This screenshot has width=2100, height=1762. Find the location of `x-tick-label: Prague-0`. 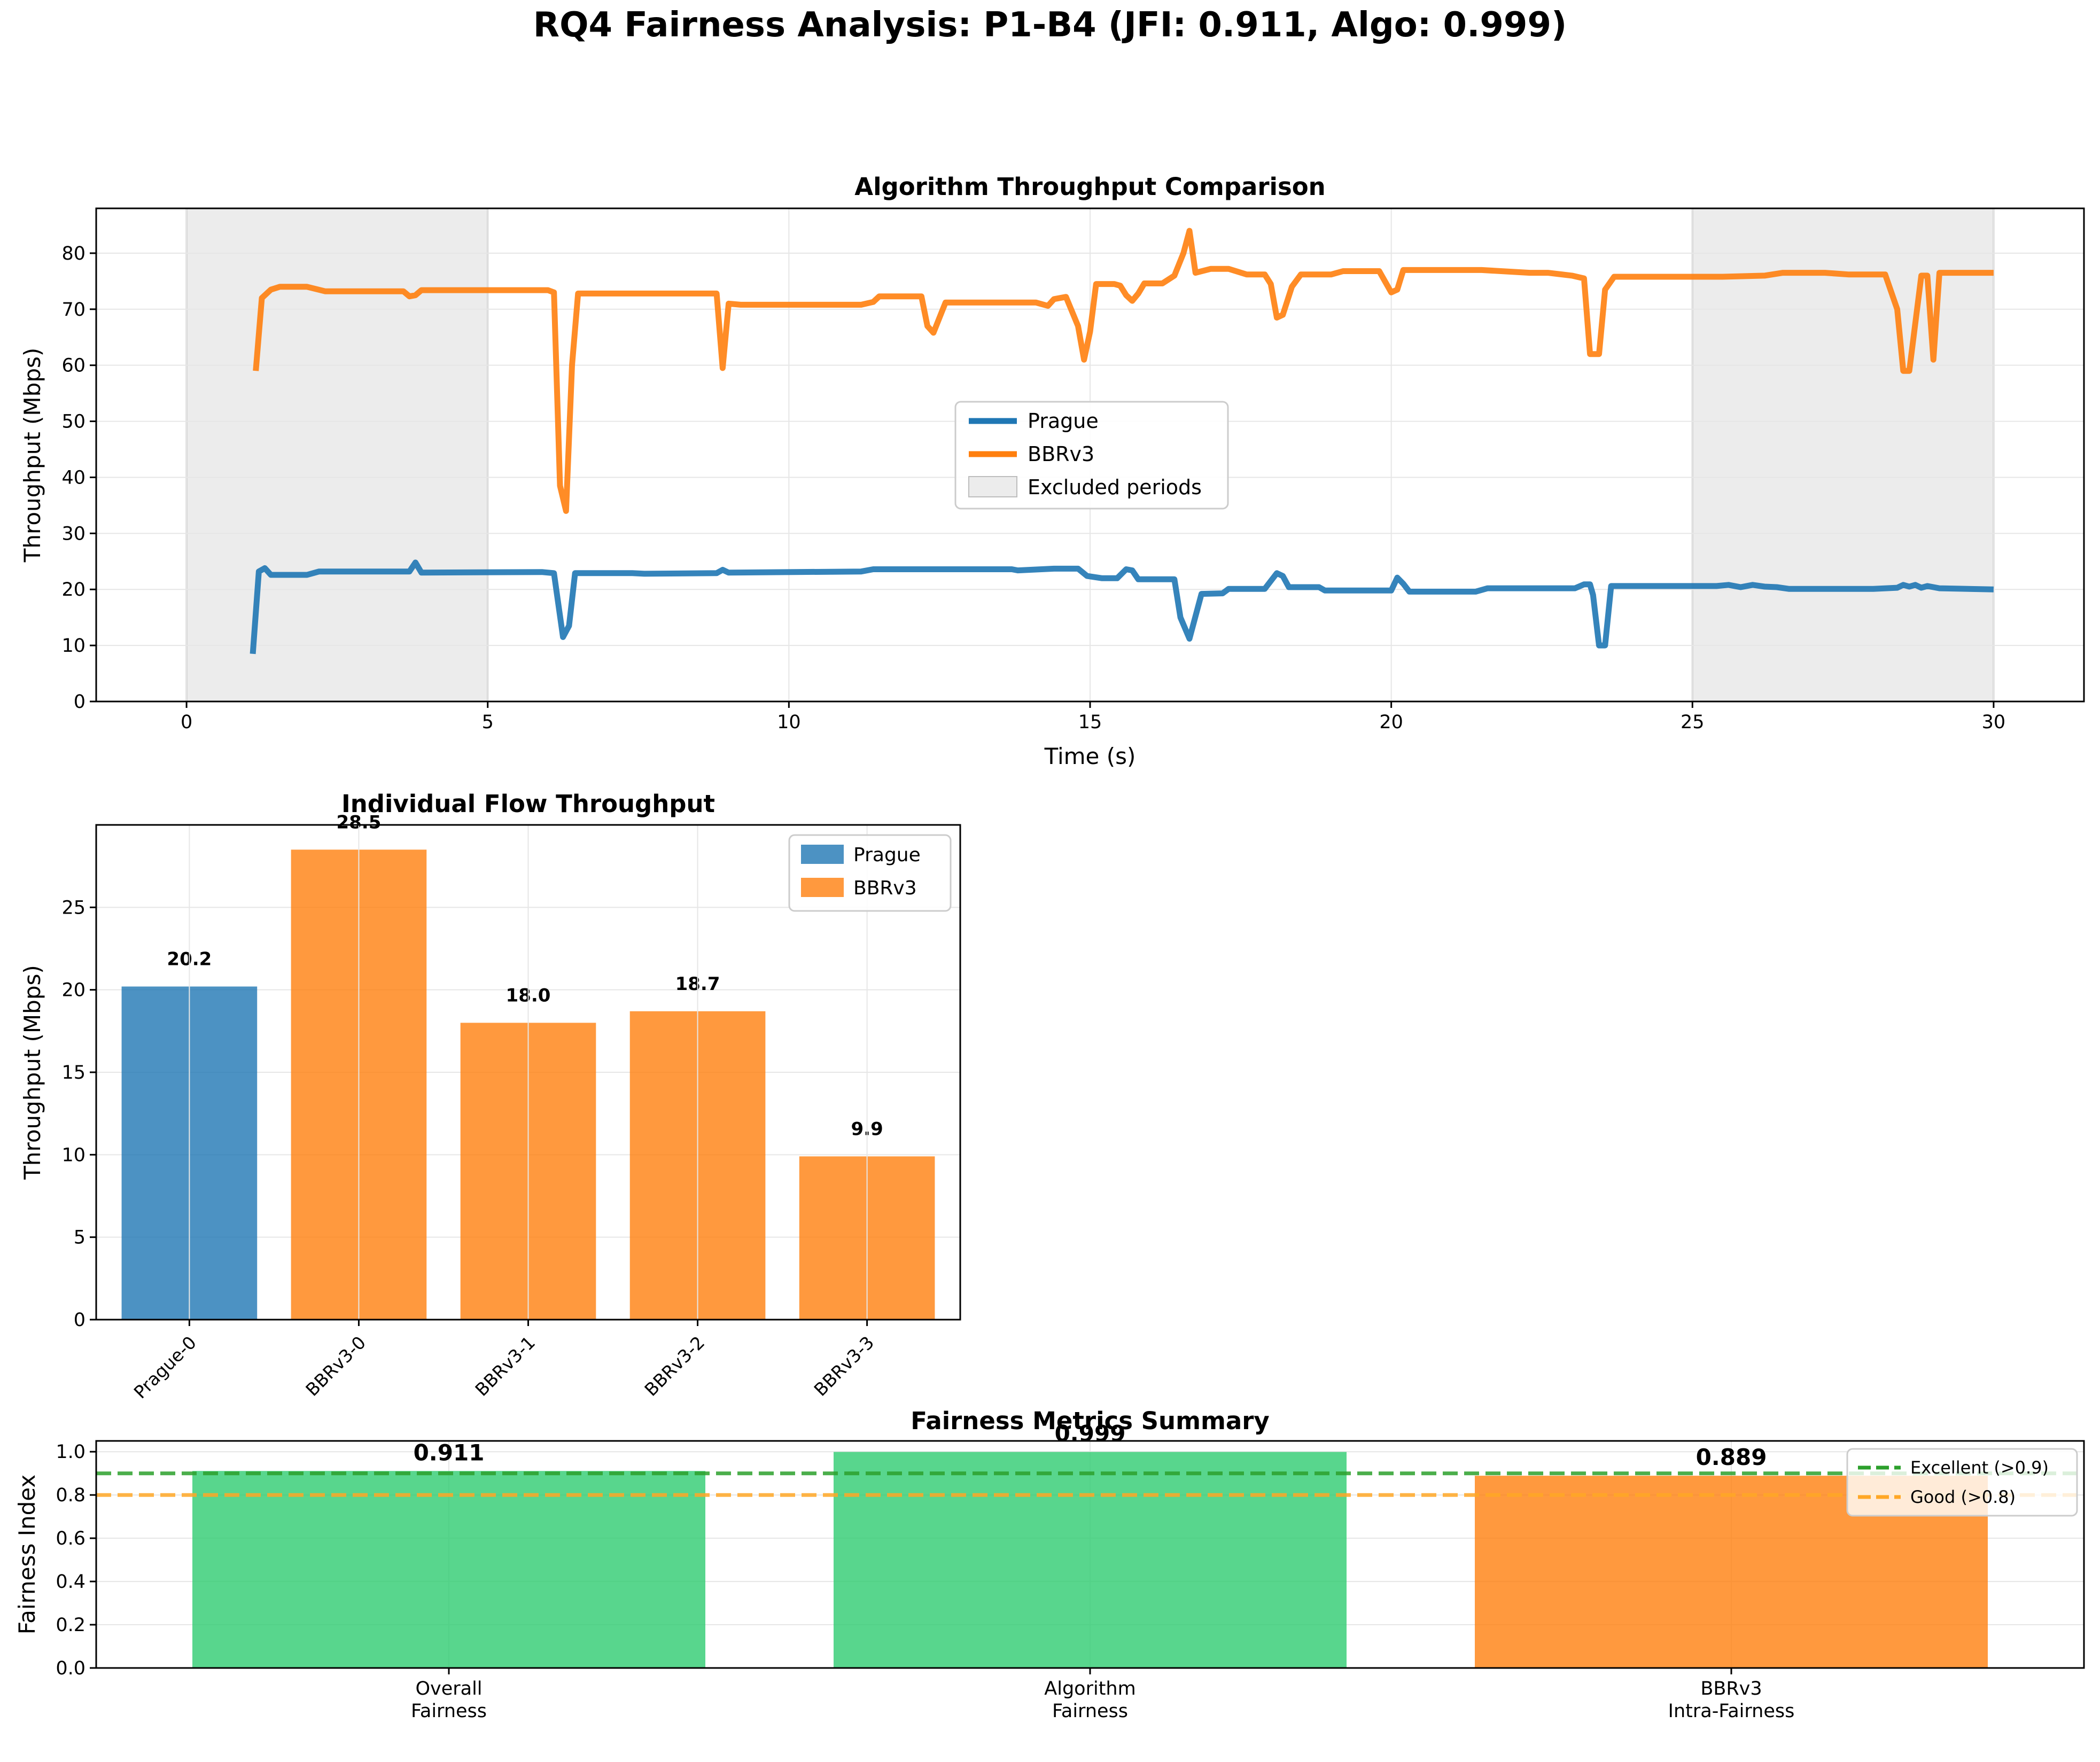

x-tick-label: Prague-0 is located at coordinates (165, 1367).